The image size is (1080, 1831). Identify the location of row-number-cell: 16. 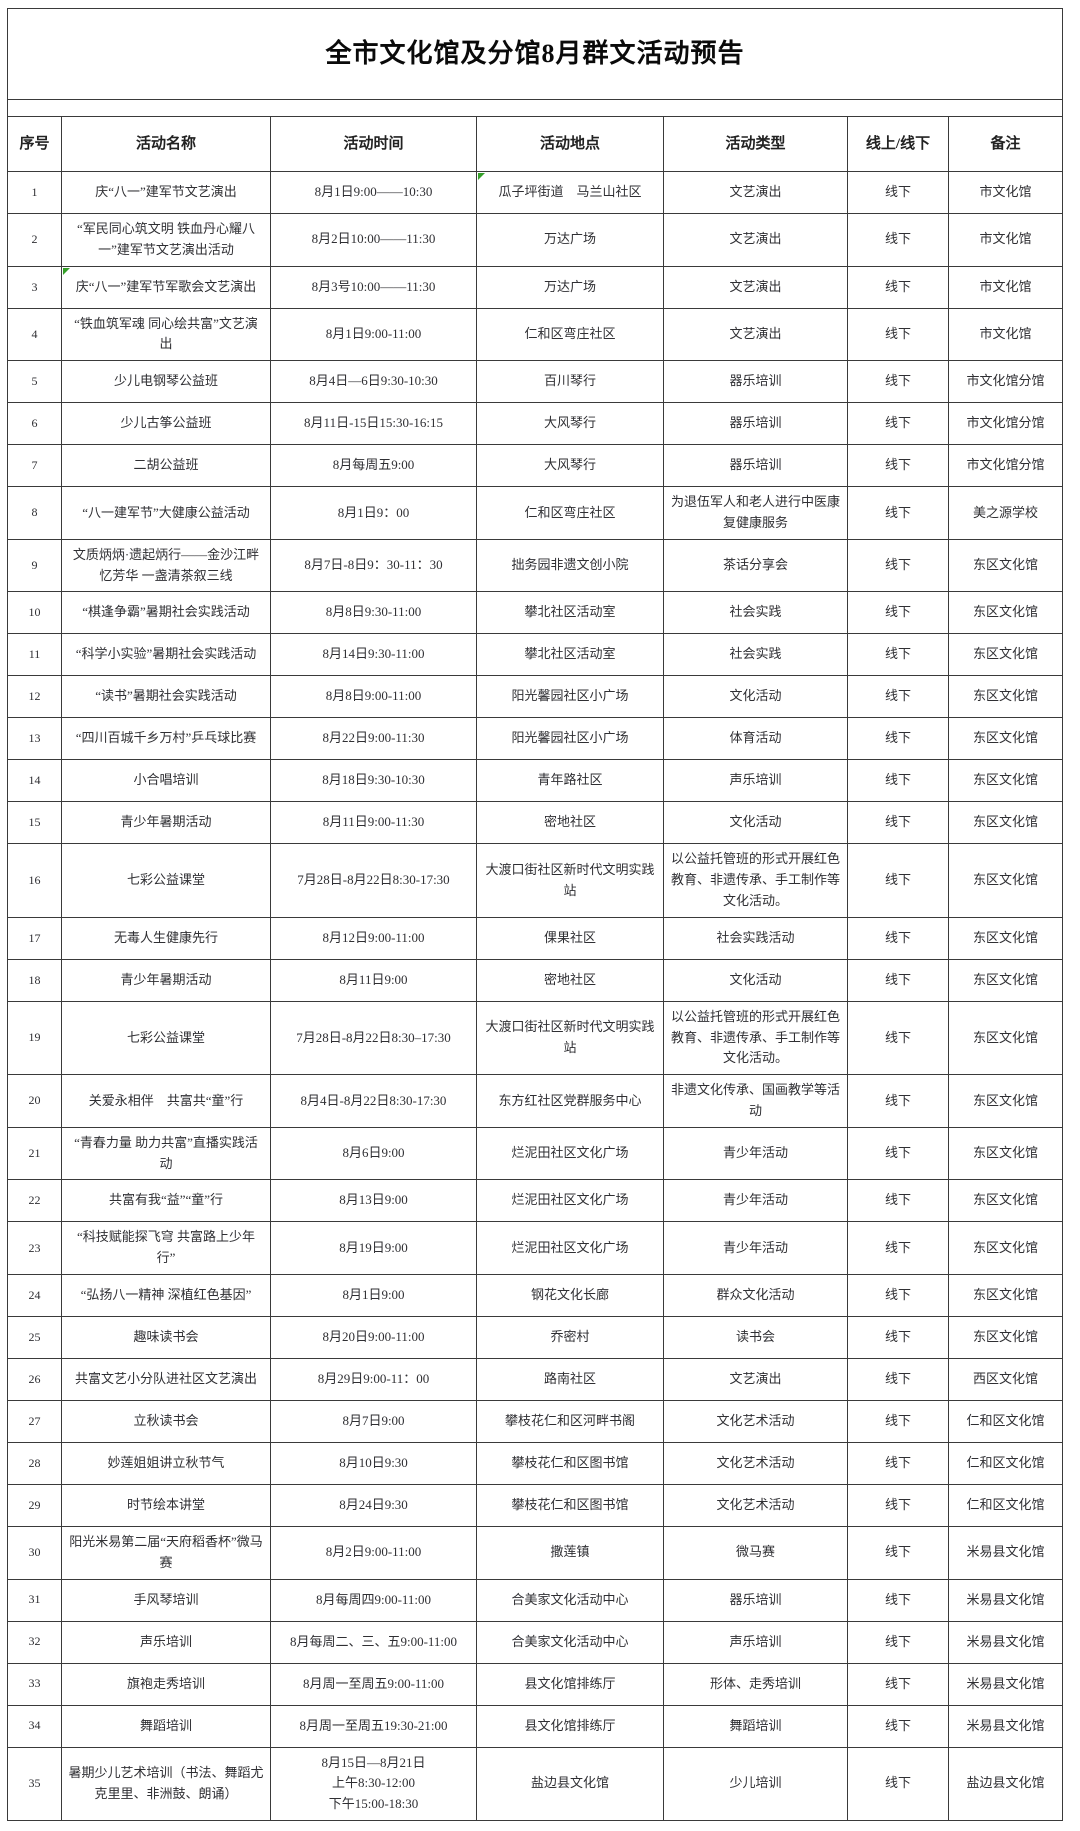
(34, 880).